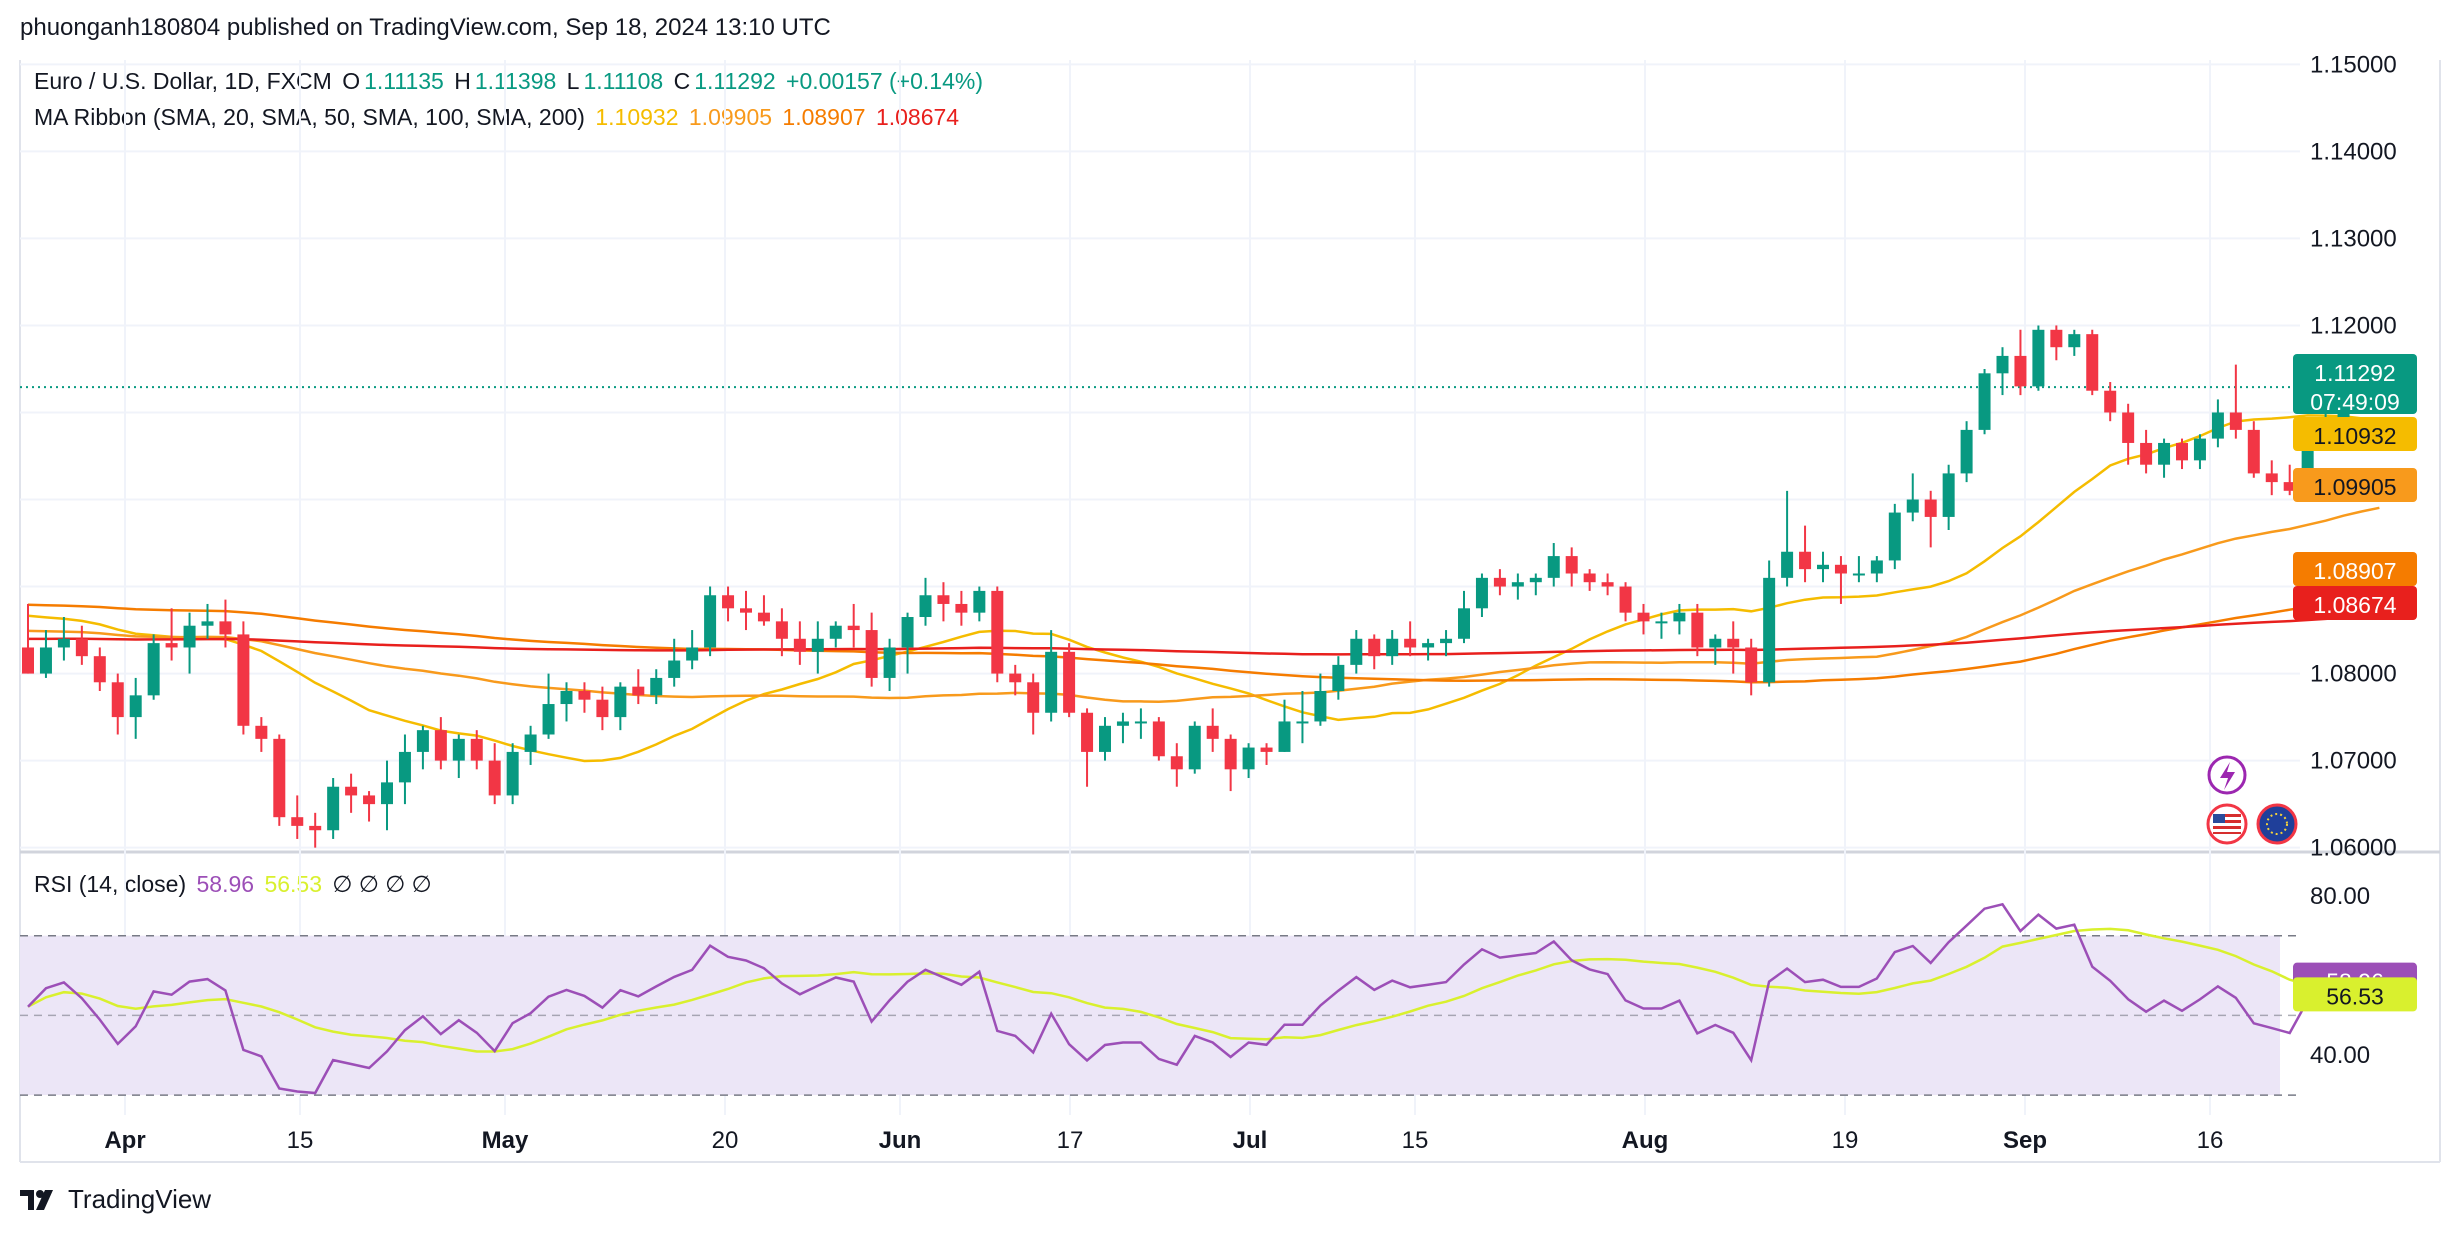  I want to click on time-axis: Apr 15 May 20 Jun 17 Jul 15 Aug 19 Sep 16, so click(1163, 1140).